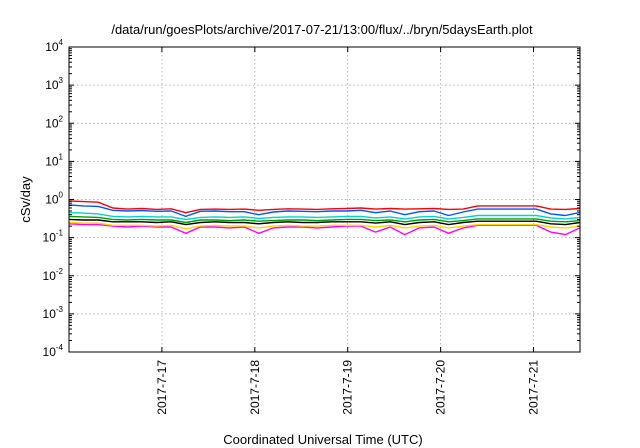 The height and width of the screenshot is (448, 640). What do you see at coordinates (162, 387) in the screenshot?
I see `x-tick-label: 2017-7-17` at bounding box center [162, 387].